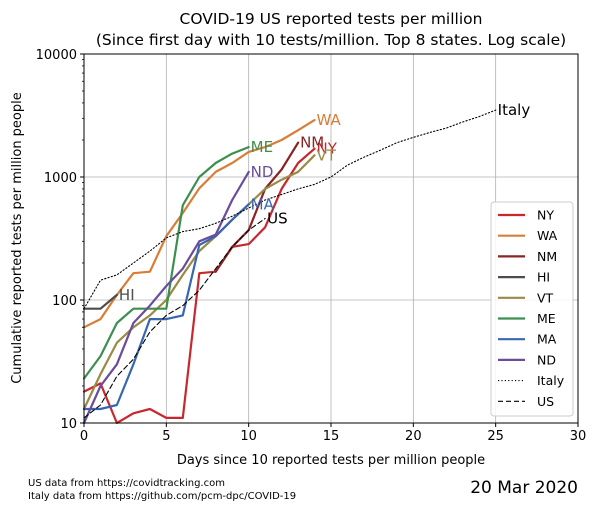  Describe the element at coordinates (545, 215) in the screenshot. I see `legend-label-ny: NY` at that location.